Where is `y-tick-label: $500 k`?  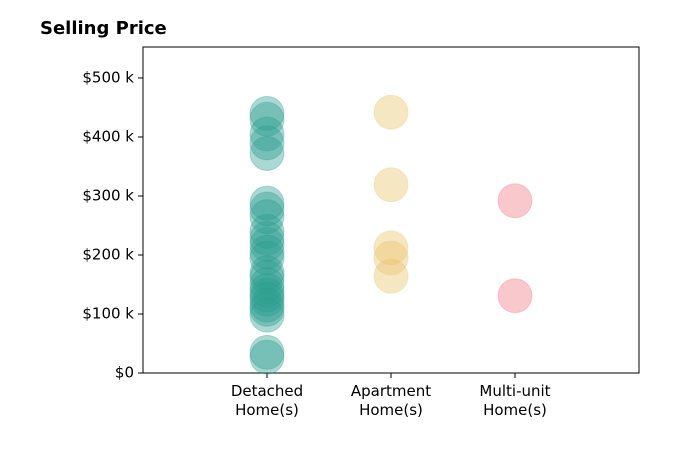 y-tick-label: $500 k is located at coordinates (108, 77).